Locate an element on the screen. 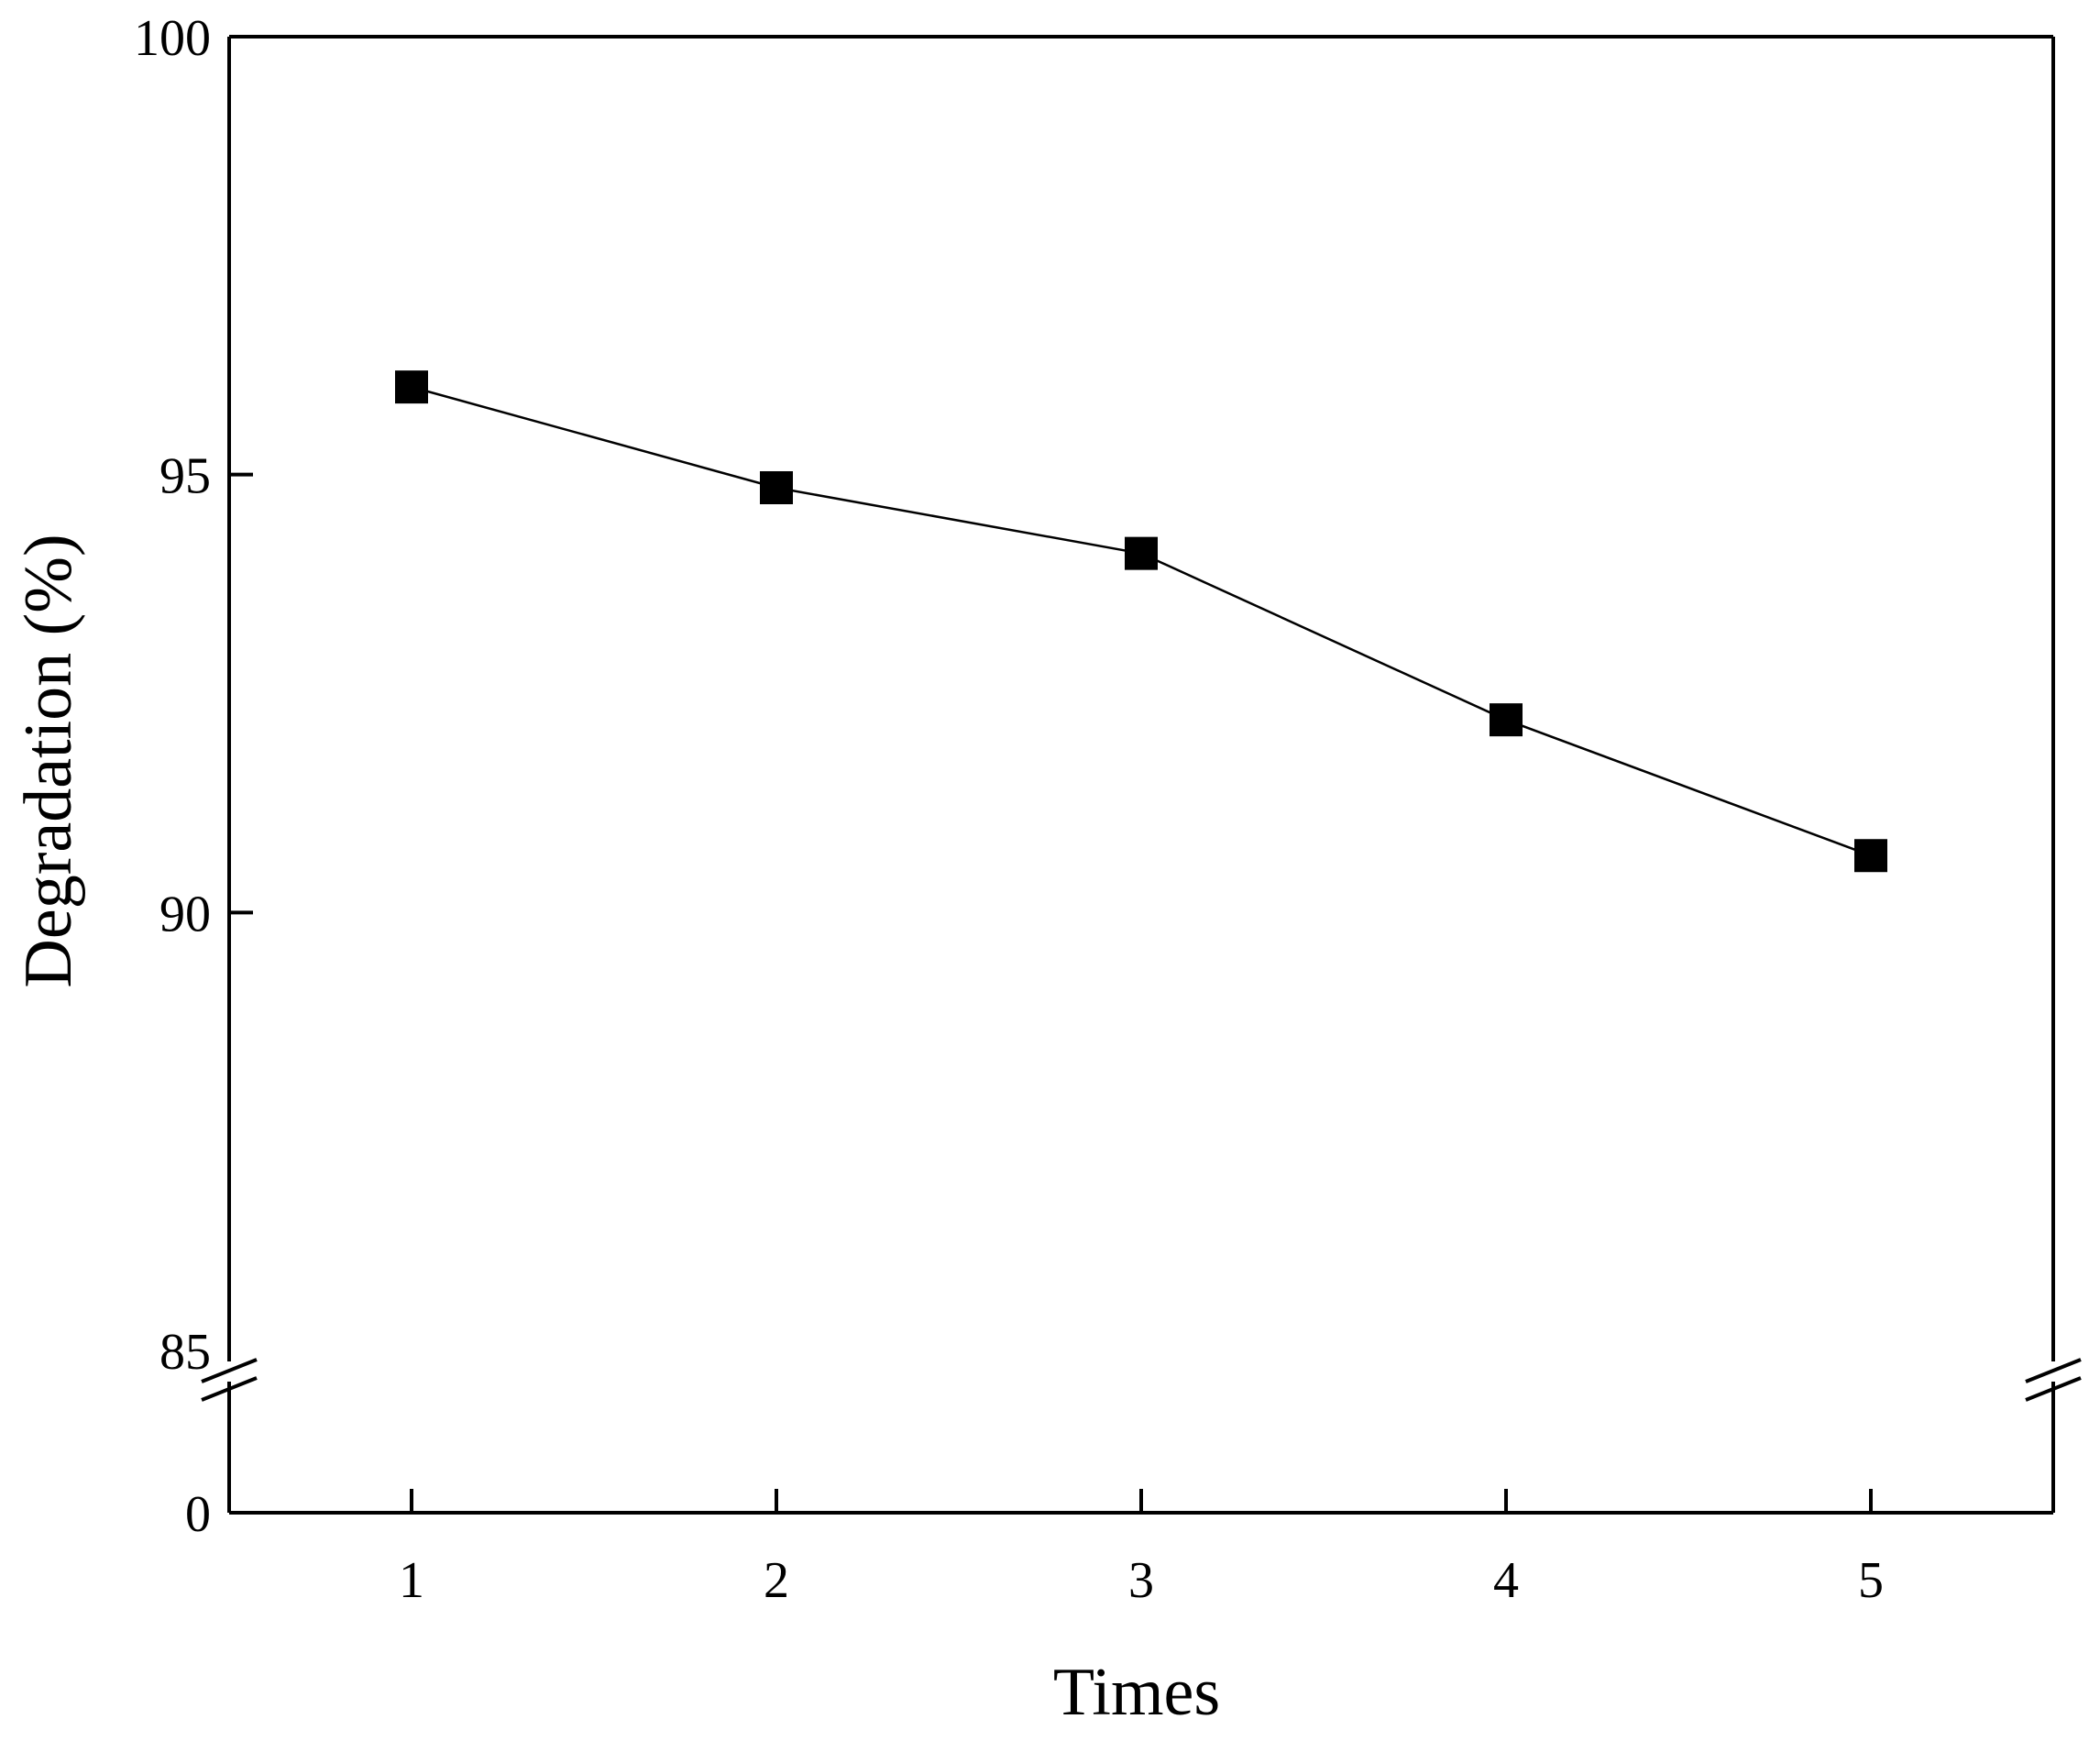  x-tick-label: 4 is located at coordinates (1506, 1581).